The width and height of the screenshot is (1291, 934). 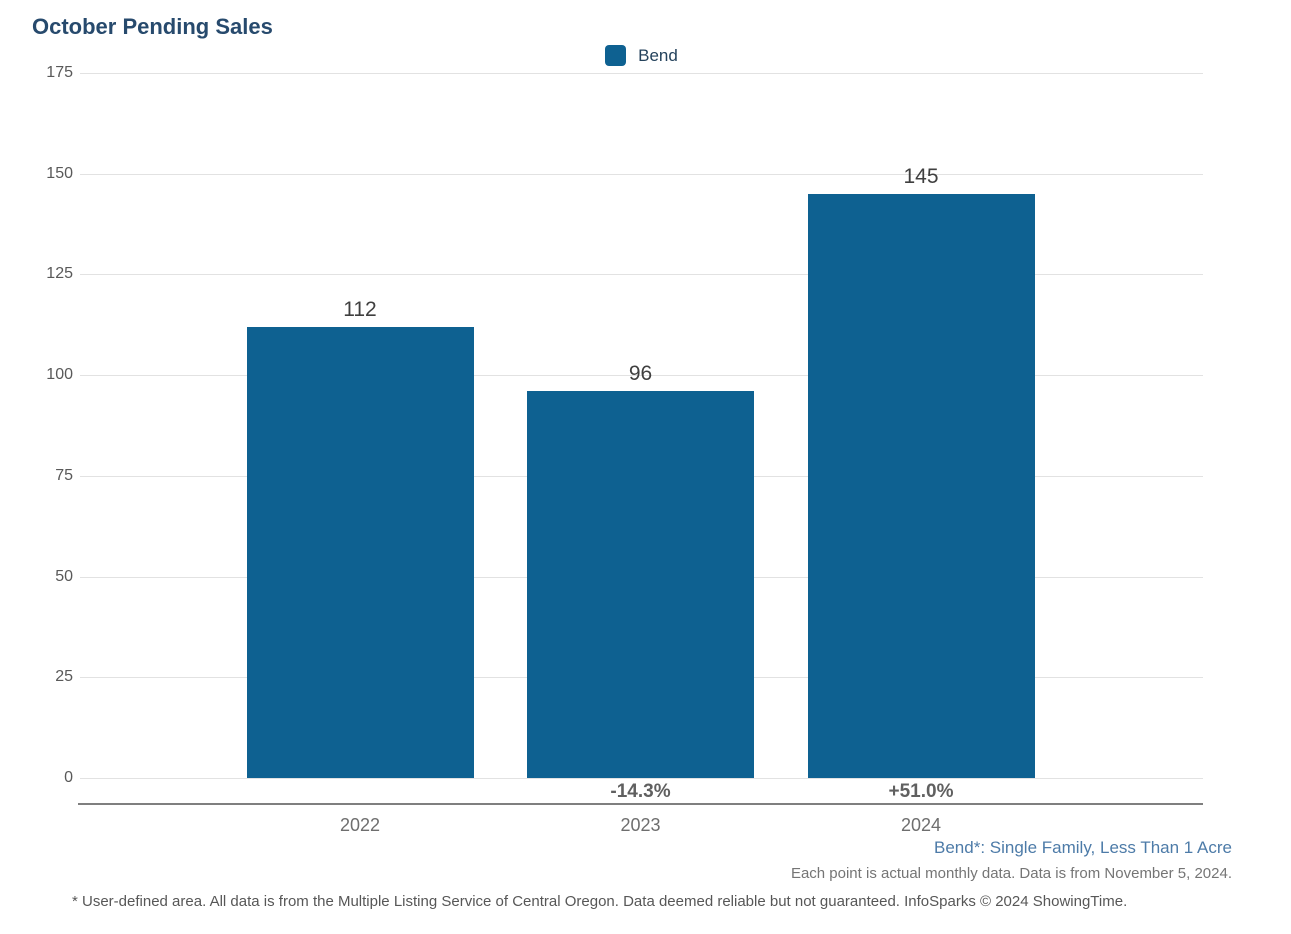 I want to click on bar-2024, so click(x=921, y=485).